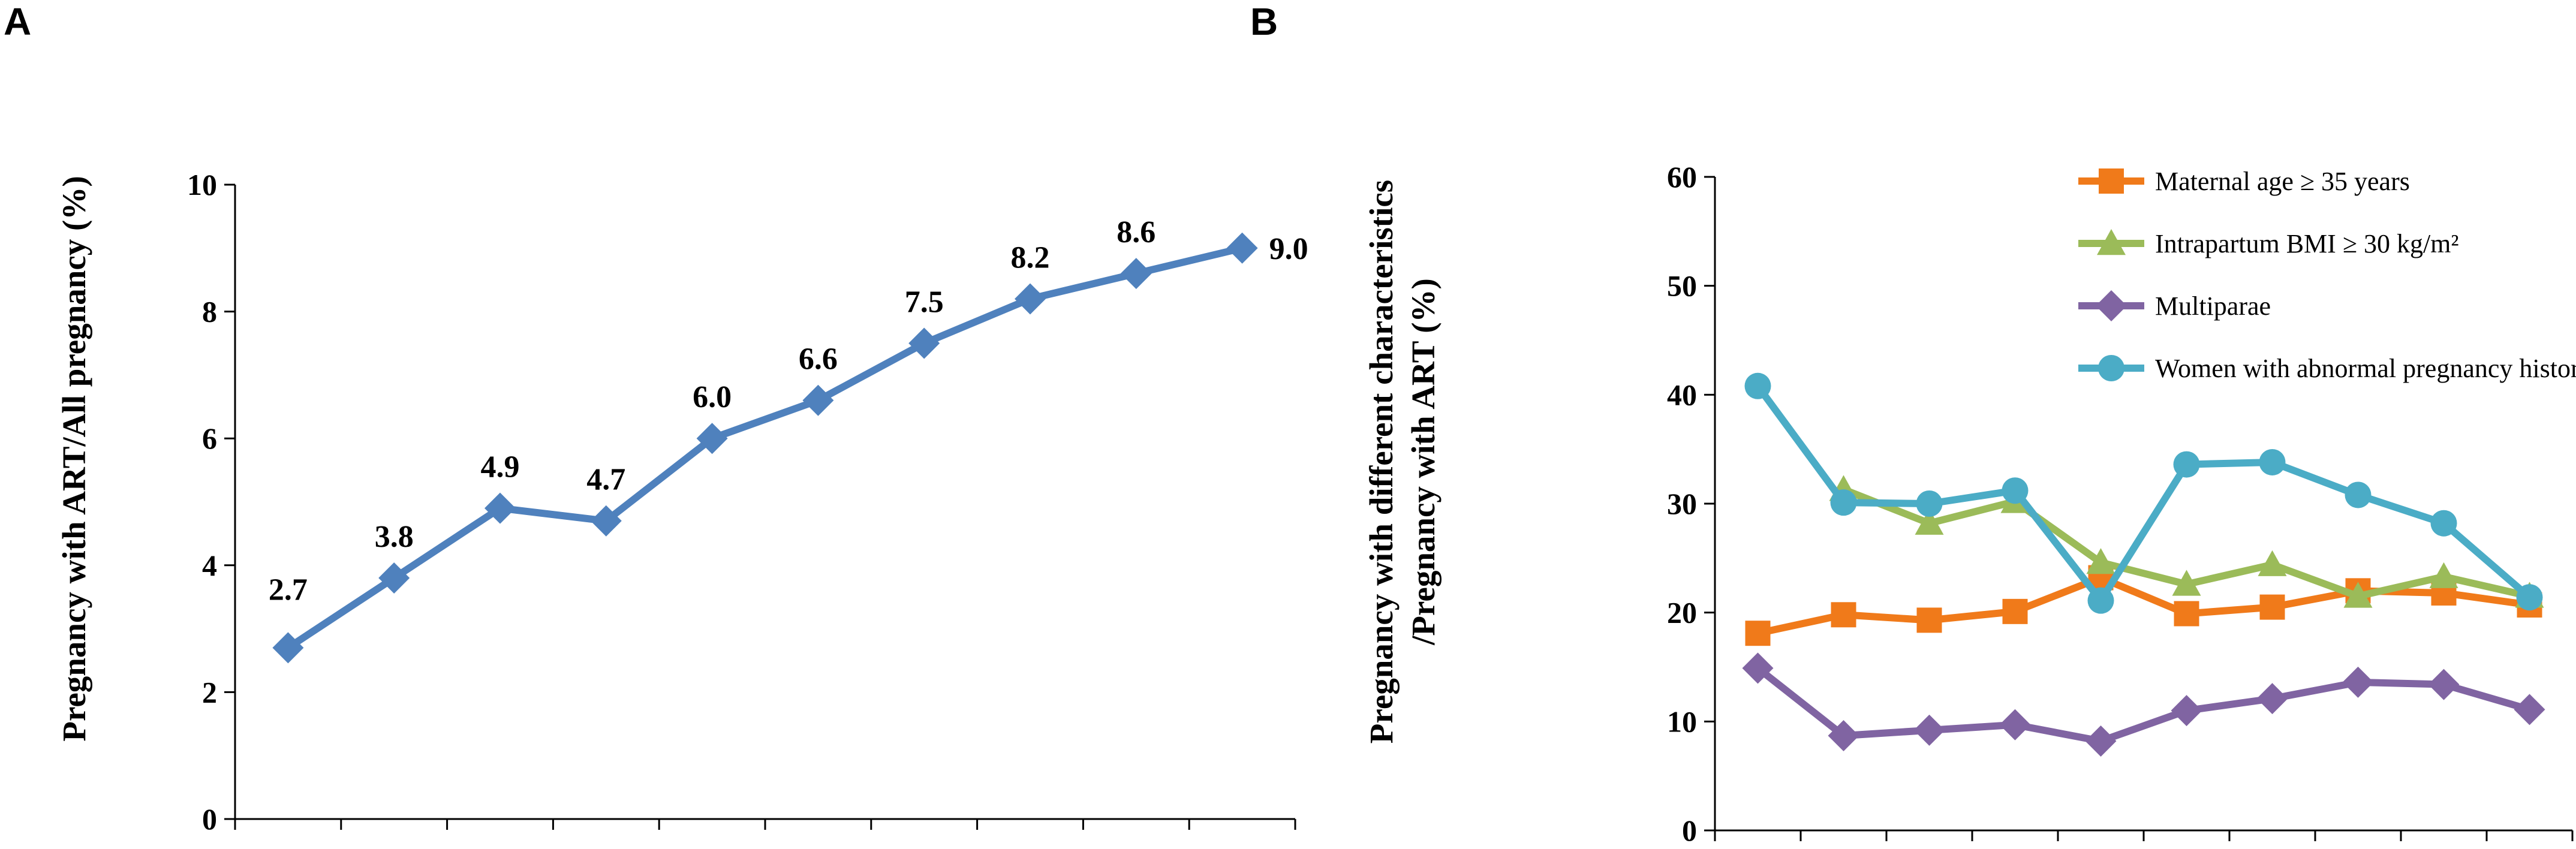 Image resolution: width=2576 pixels, height=849 pixels. What do you see at coordinates (1682, 613) in the screenshot?
I see `y-tick-label: 20` at bounding box center [1682, 613].